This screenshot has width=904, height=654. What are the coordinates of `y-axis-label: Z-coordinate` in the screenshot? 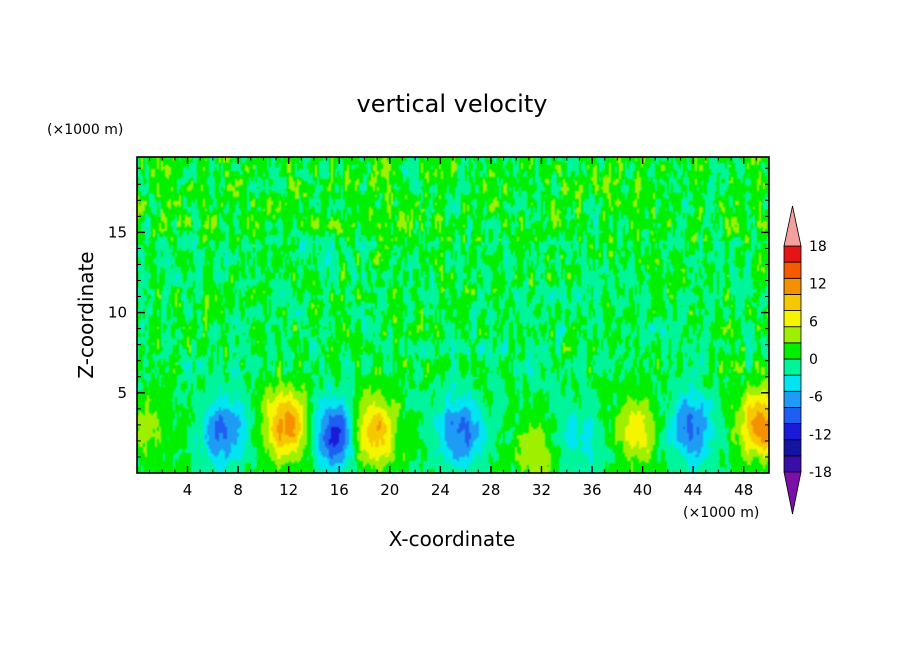 It's located at (86, 314).